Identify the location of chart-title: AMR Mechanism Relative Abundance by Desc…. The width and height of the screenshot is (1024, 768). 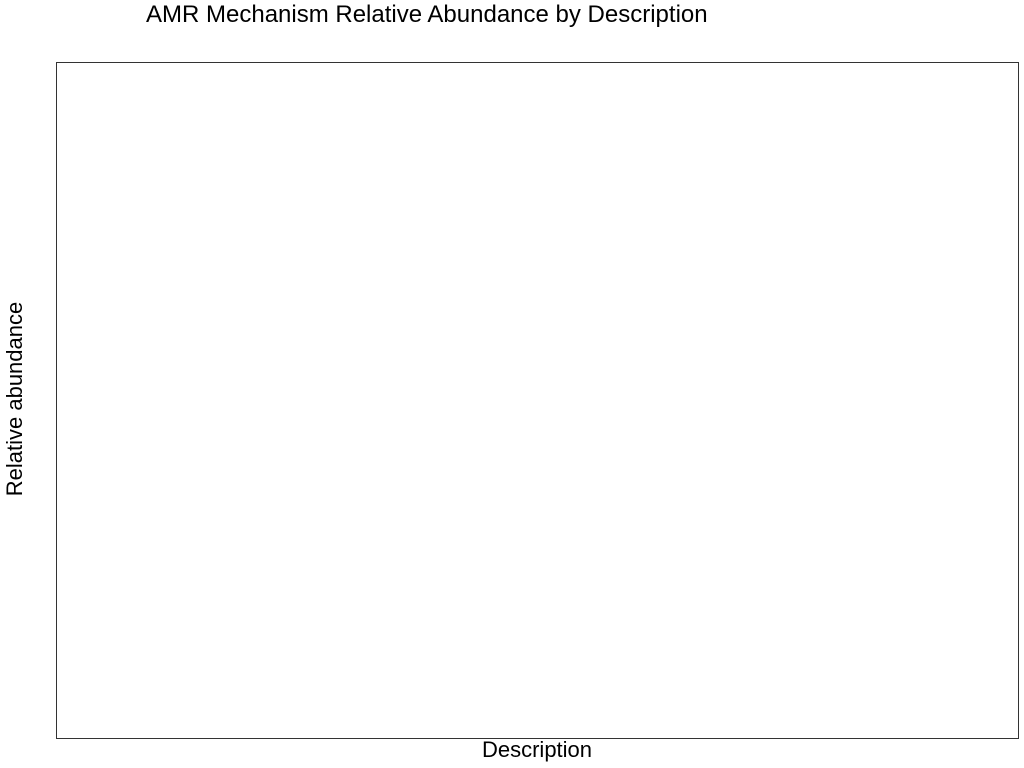
(427, 14).